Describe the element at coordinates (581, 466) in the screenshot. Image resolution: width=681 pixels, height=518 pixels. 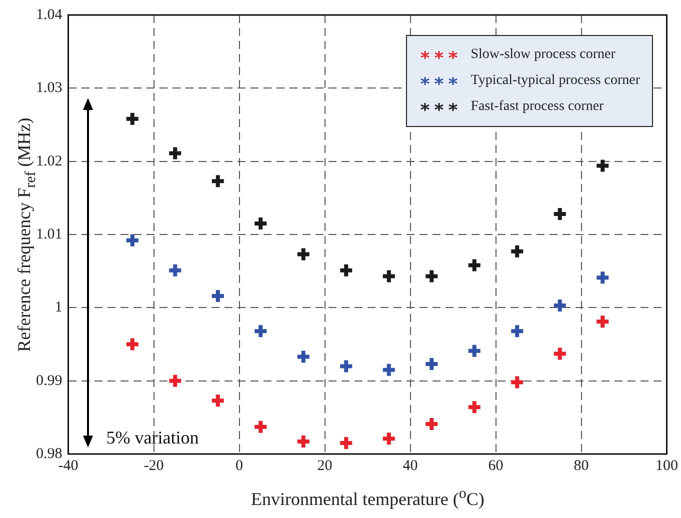
I see `x-tick-label: 80` at that location.